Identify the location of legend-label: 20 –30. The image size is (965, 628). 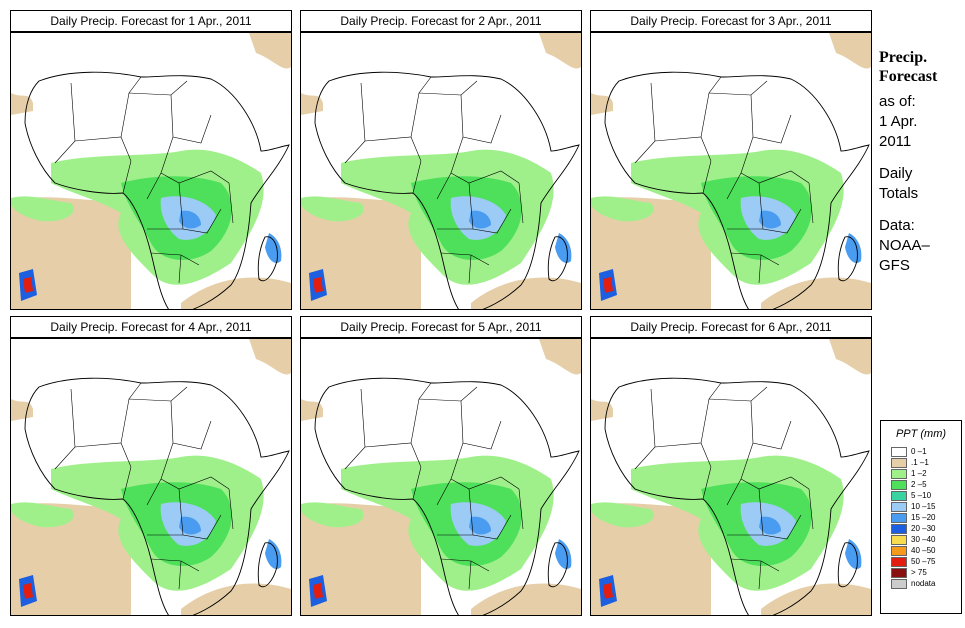
(923, 528).